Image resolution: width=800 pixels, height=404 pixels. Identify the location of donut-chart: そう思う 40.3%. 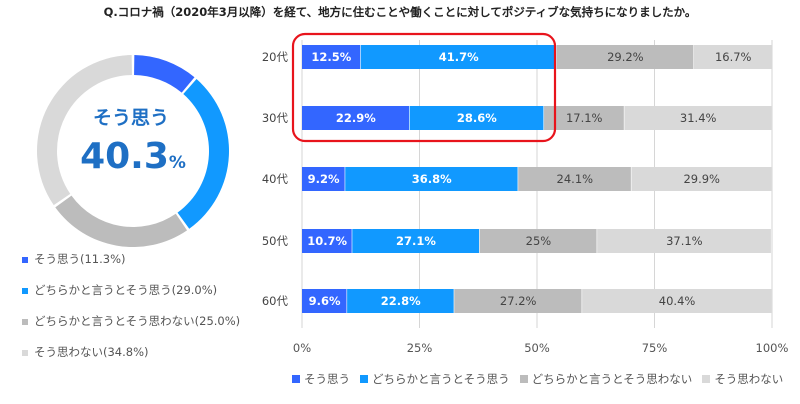
(133, 151).